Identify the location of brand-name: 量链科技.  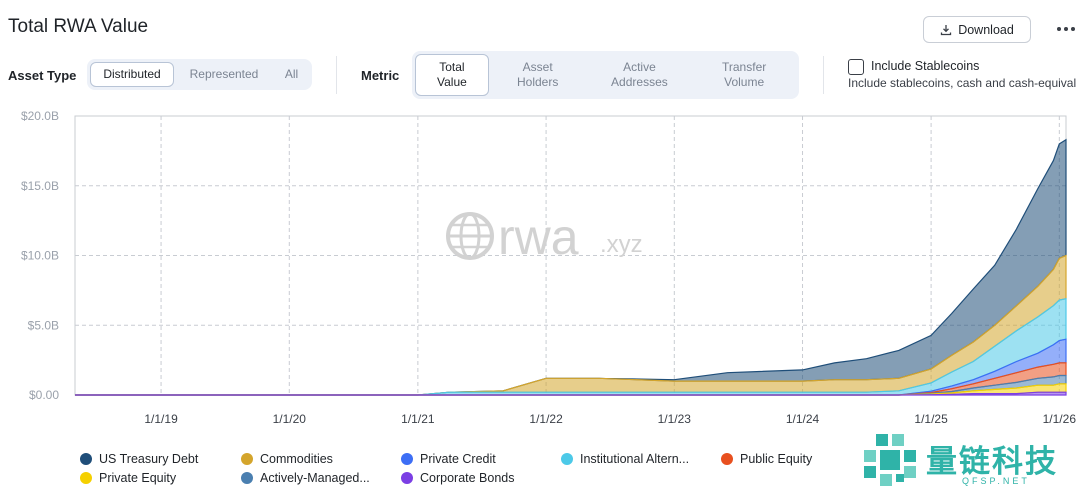
(992, 462).